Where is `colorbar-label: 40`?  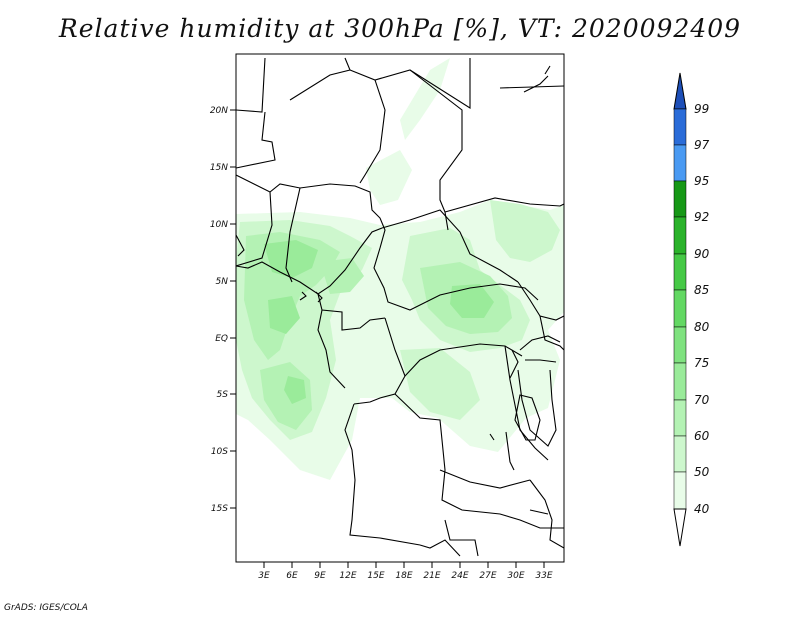
colorbar-label: 40 is located at coordinates (702, 509).